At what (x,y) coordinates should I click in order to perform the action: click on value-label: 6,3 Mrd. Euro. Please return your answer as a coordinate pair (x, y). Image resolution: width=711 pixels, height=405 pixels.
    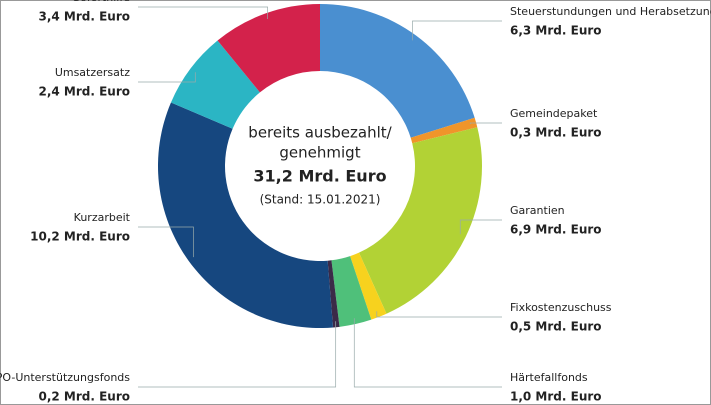
    Looking at the image, I should click on (556, 31).